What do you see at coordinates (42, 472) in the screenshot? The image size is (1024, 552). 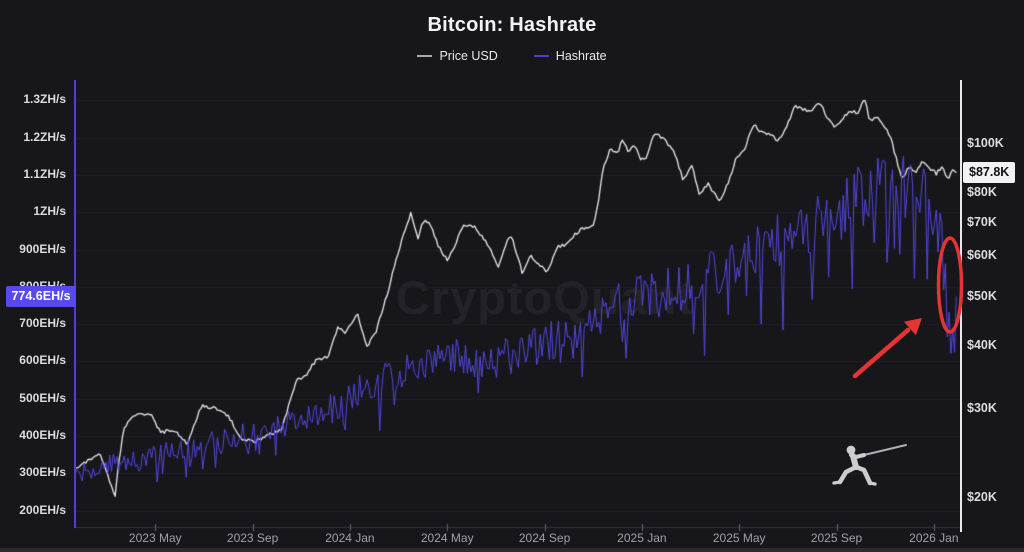 I see `y-left-tick-label: 300EH/s` at bounding box center [42, 472].